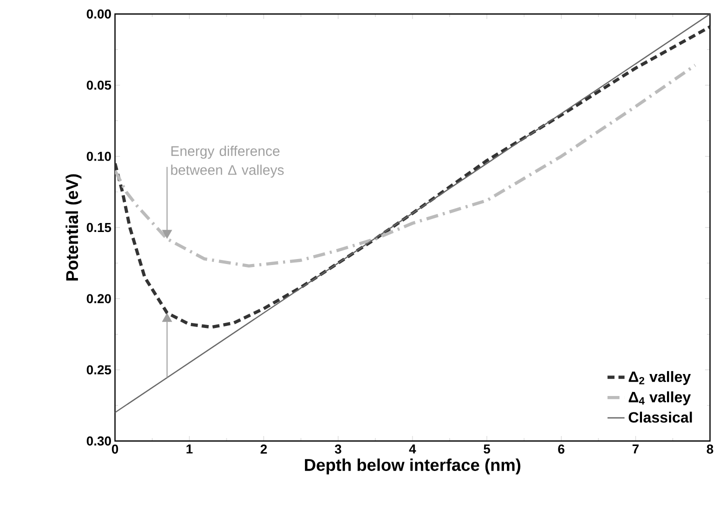 The width and height of the screenshot is (721, 506). Describe the element at coordinates (412, 466) in the screenshot. I see `x-axis-title: Depth below interface (nm)` at that location.